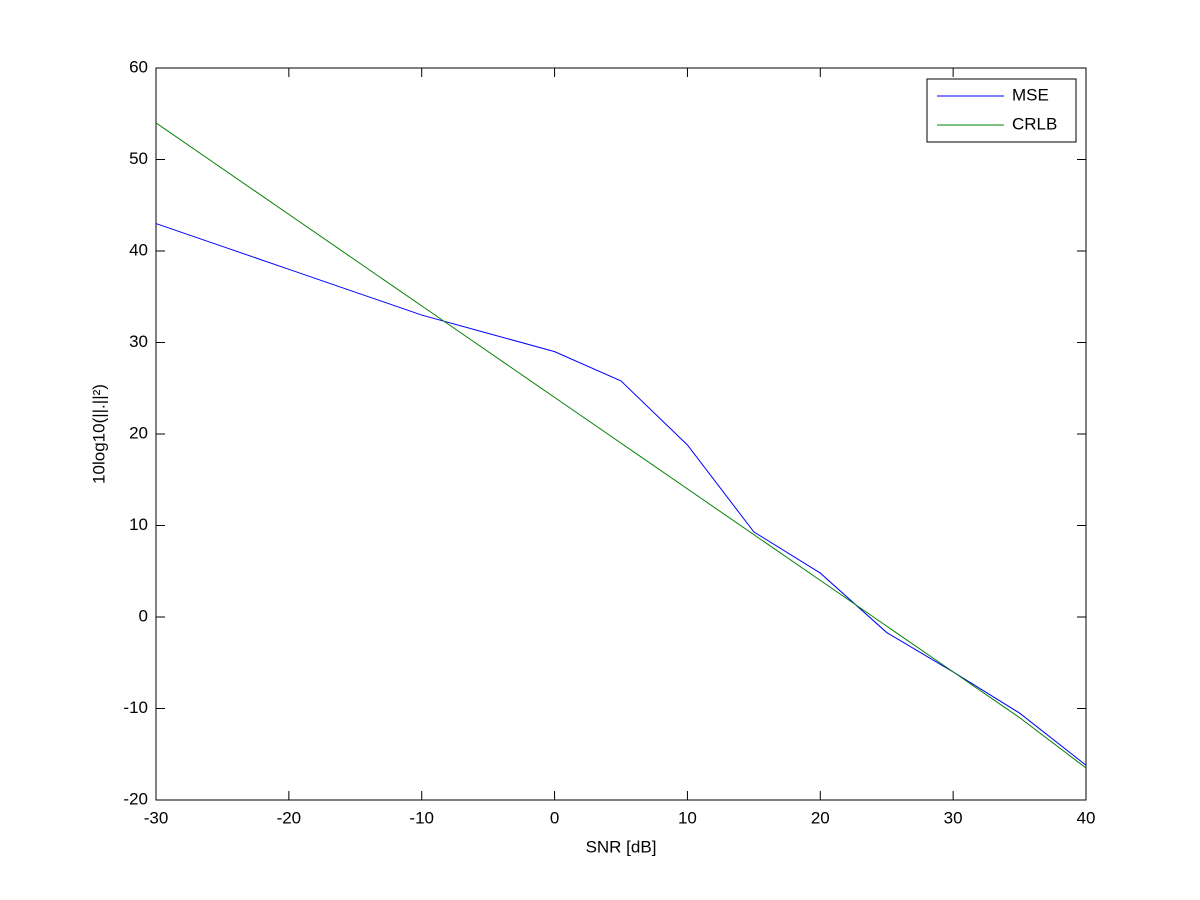  Describe the element at coordinates (1086, 817) in the screenshot. I see `x-tick-label: 40` at that location.